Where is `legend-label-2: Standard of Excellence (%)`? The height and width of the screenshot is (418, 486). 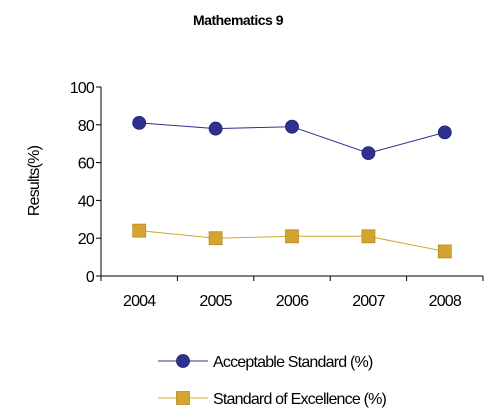
legend-label-2: Standard of Excellence (%) is located at coordinates (300, 399).